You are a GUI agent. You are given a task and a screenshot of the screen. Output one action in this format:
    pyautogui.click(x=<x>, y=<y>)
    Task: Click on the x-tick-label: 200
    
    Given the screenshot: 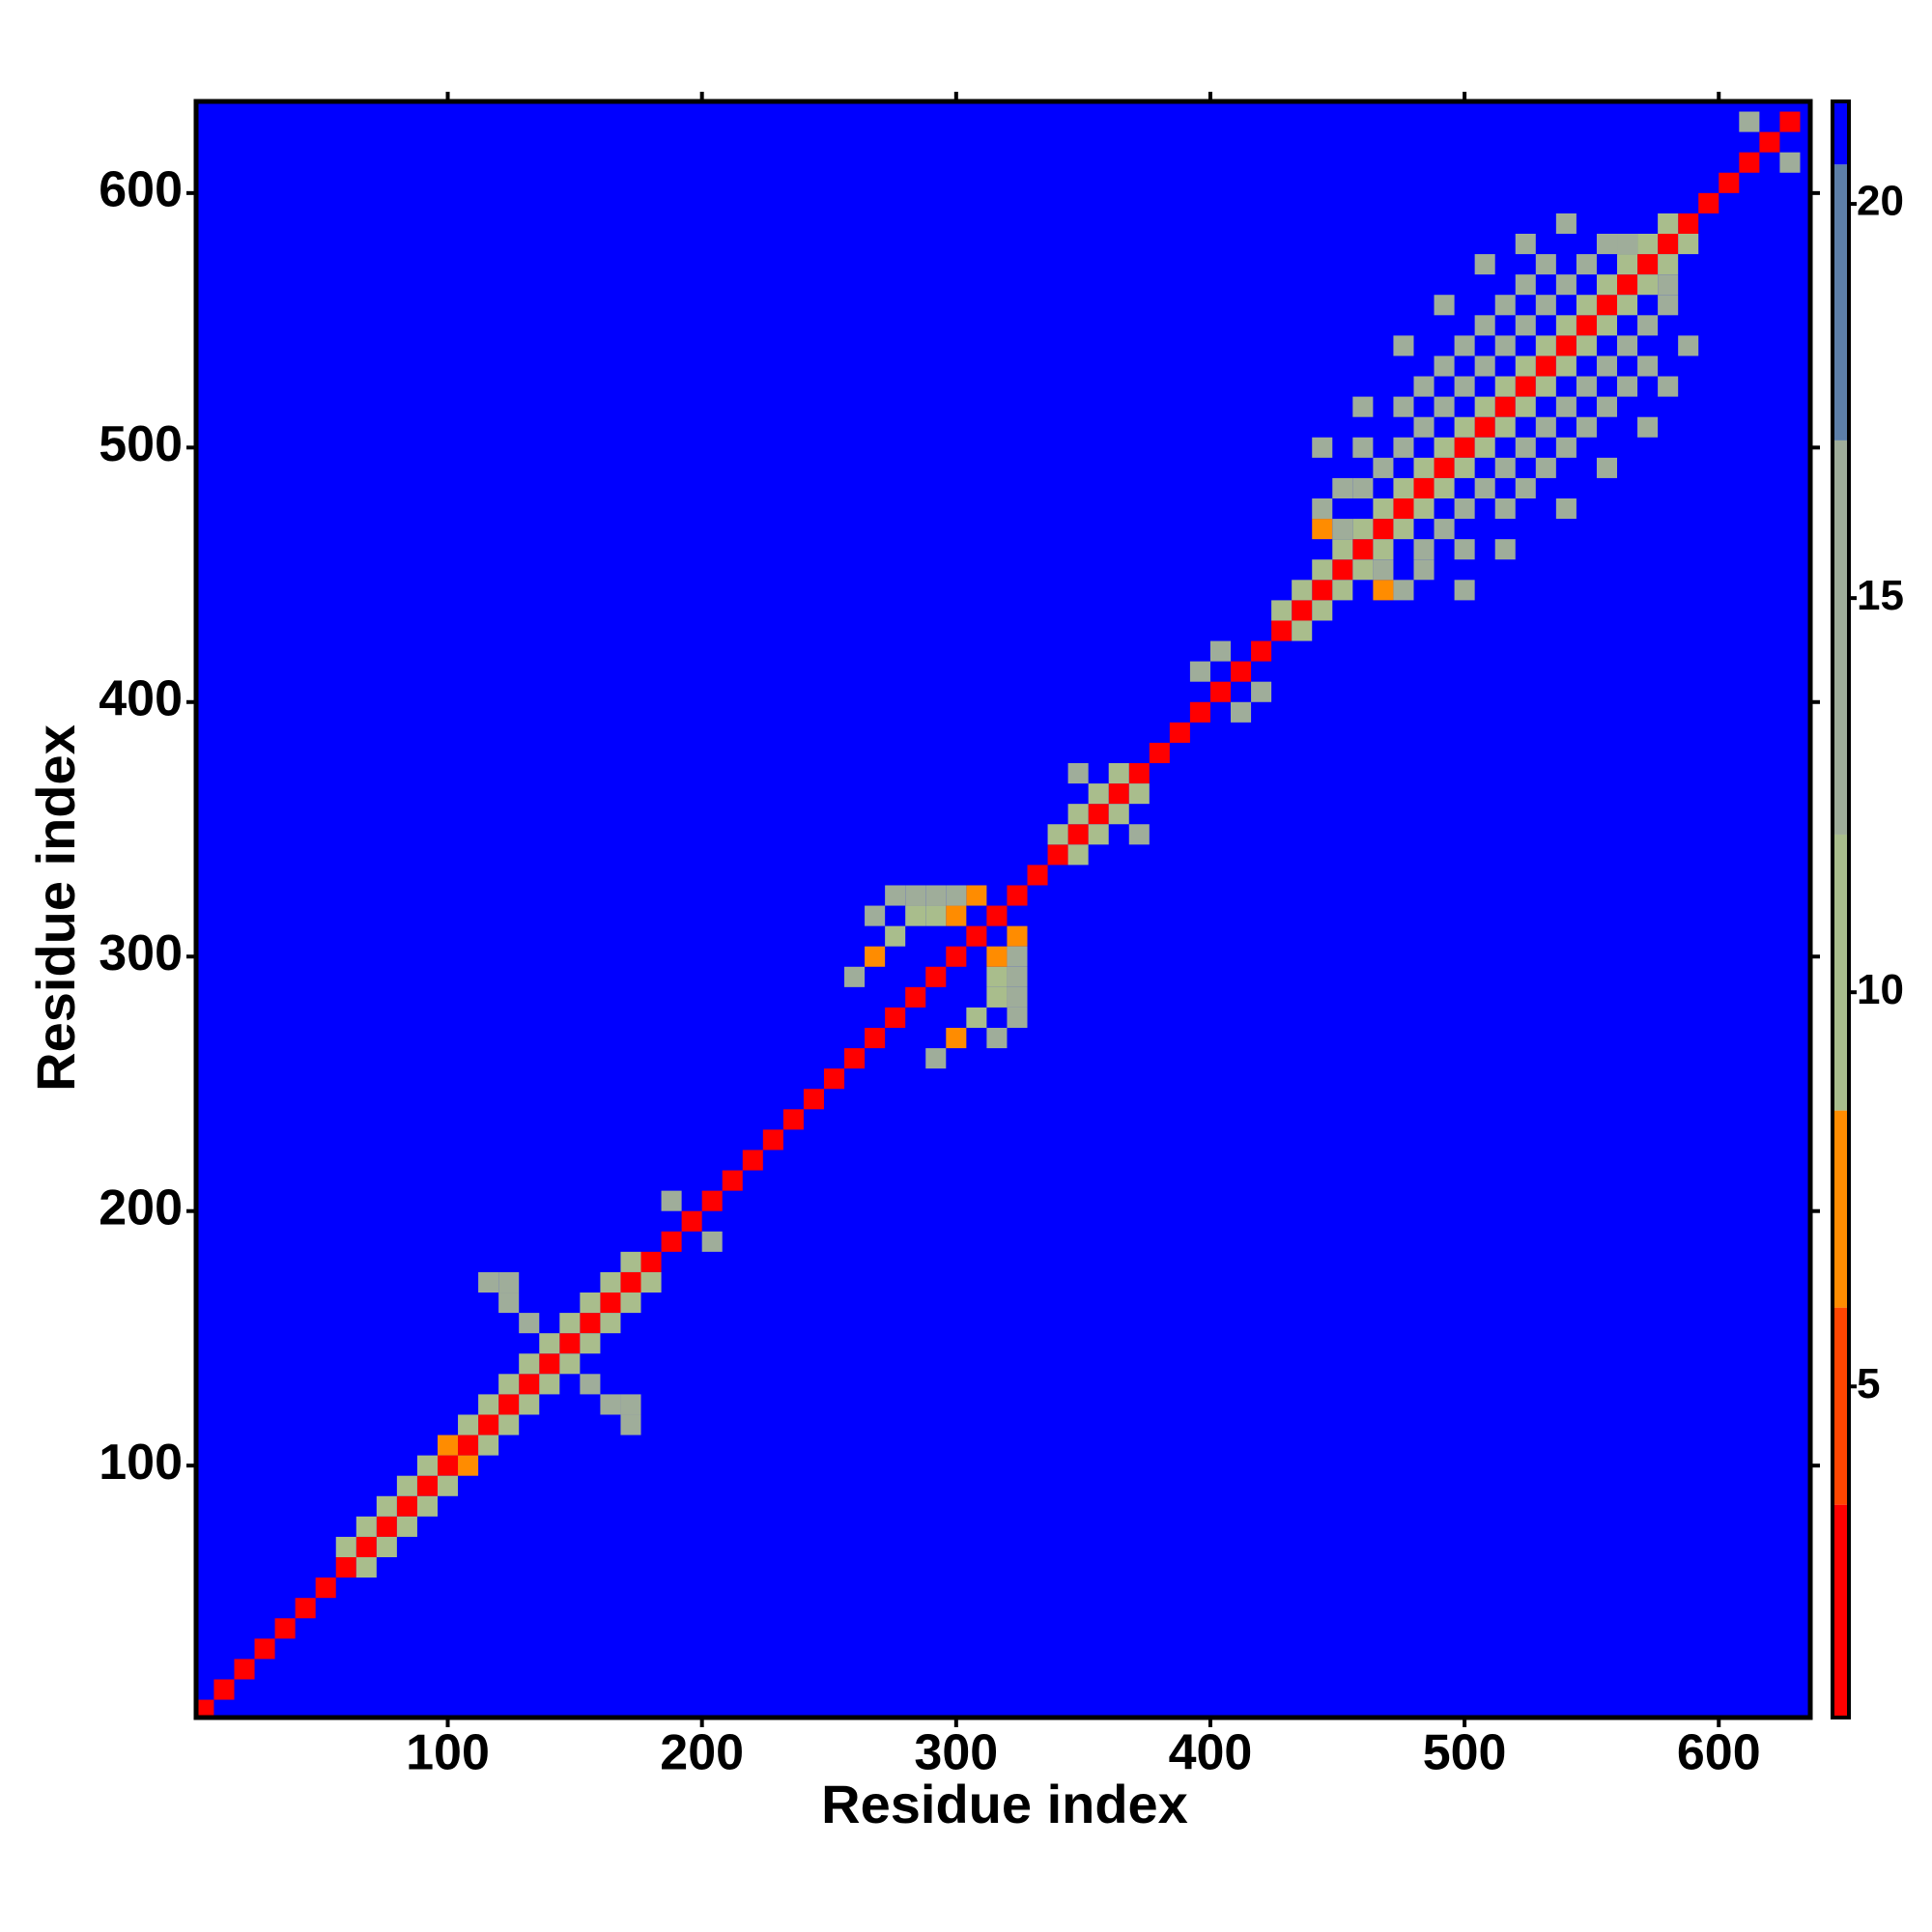 What is the action you would take?
    pyautogui.click(x=702, y=1753)
    